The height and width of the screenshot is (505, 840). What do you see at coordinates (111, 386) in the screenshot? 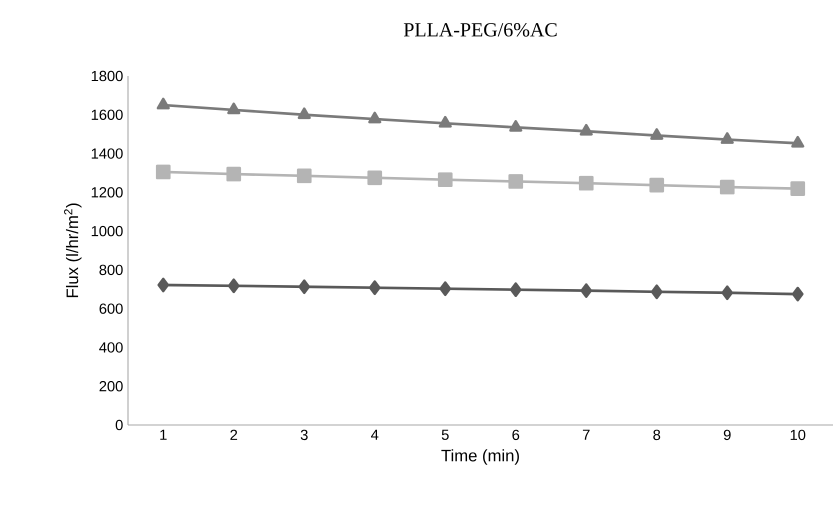
I see `y-tick-label: 200` at bounding box center [111, 386].